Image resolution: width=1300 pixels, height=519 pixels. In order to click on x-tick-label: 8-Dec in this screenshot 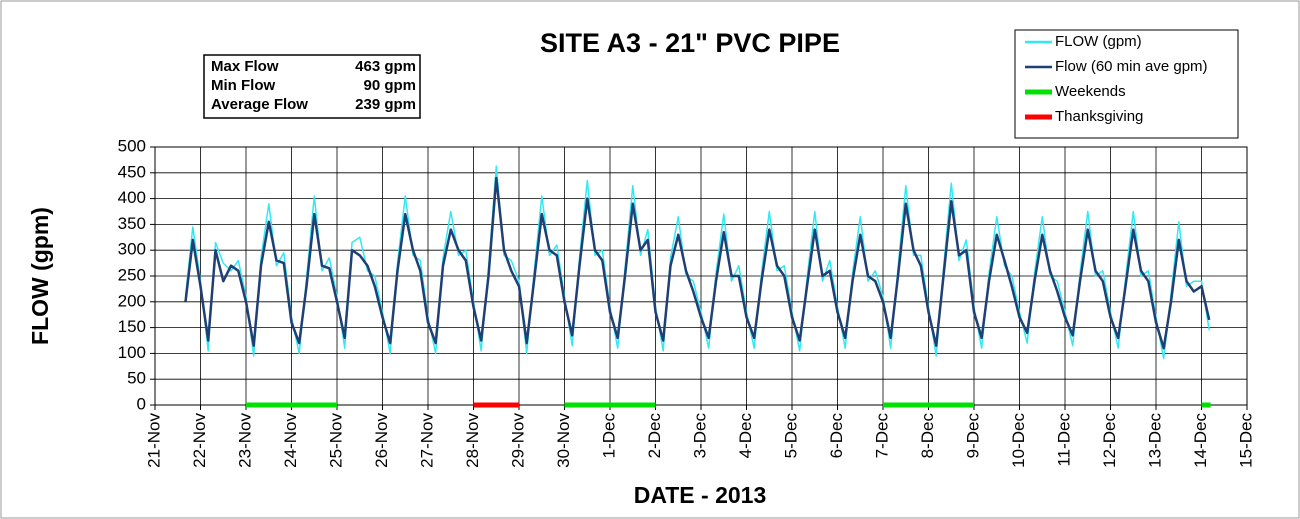, I will do `click(927, 436)`.